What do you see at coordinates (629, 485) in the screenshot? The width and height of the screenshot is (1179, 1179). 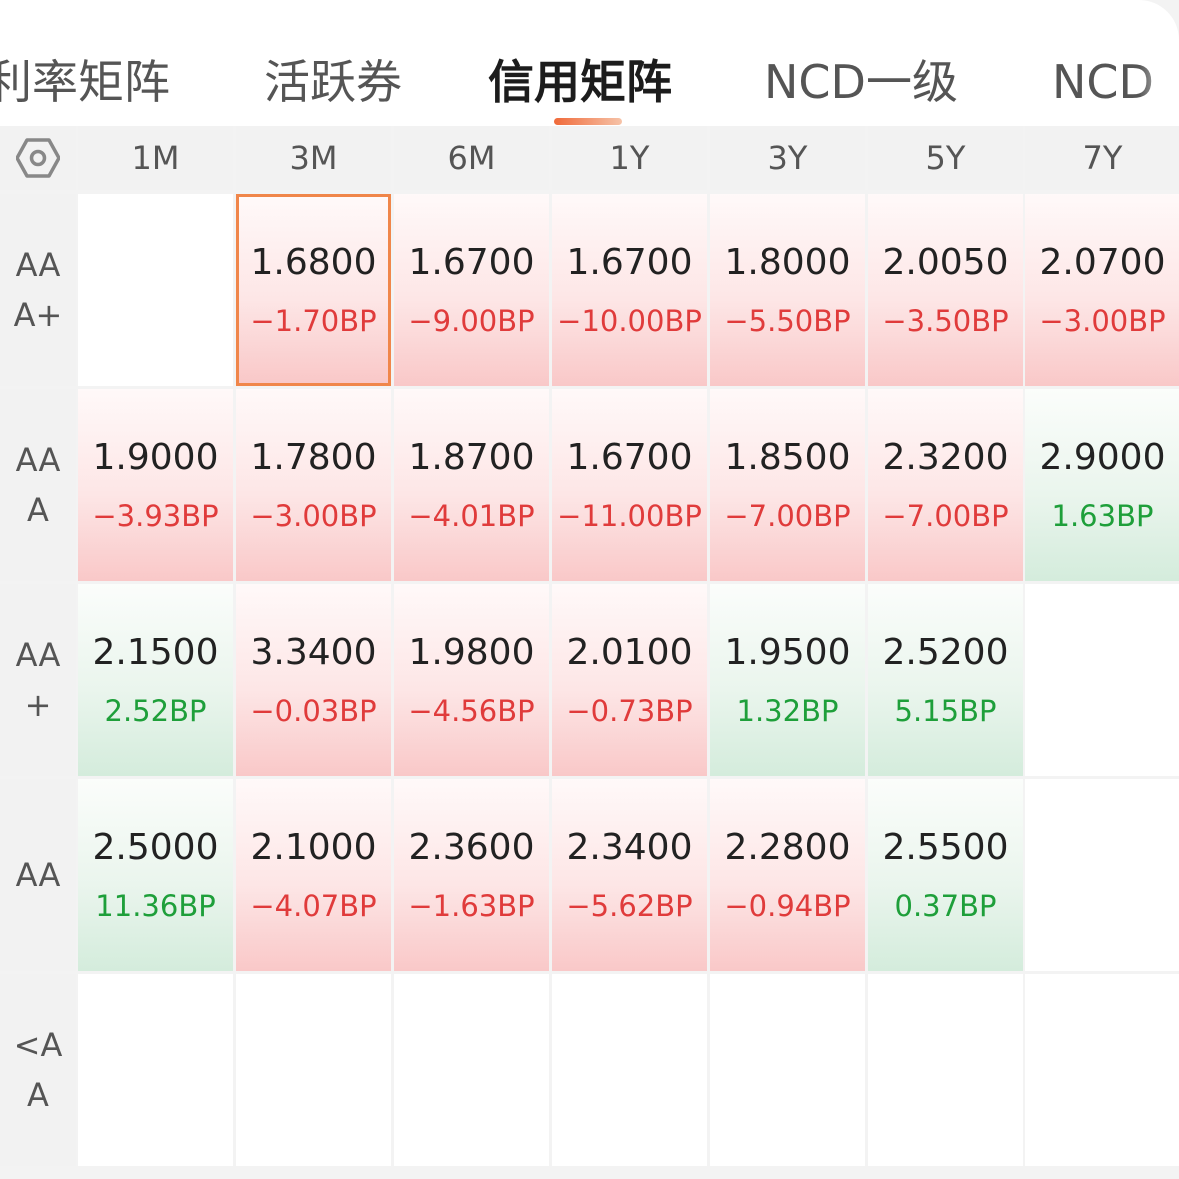 I see `matrix-cell: 1.6700 −11.00BP` at bounding box center [629, 485].